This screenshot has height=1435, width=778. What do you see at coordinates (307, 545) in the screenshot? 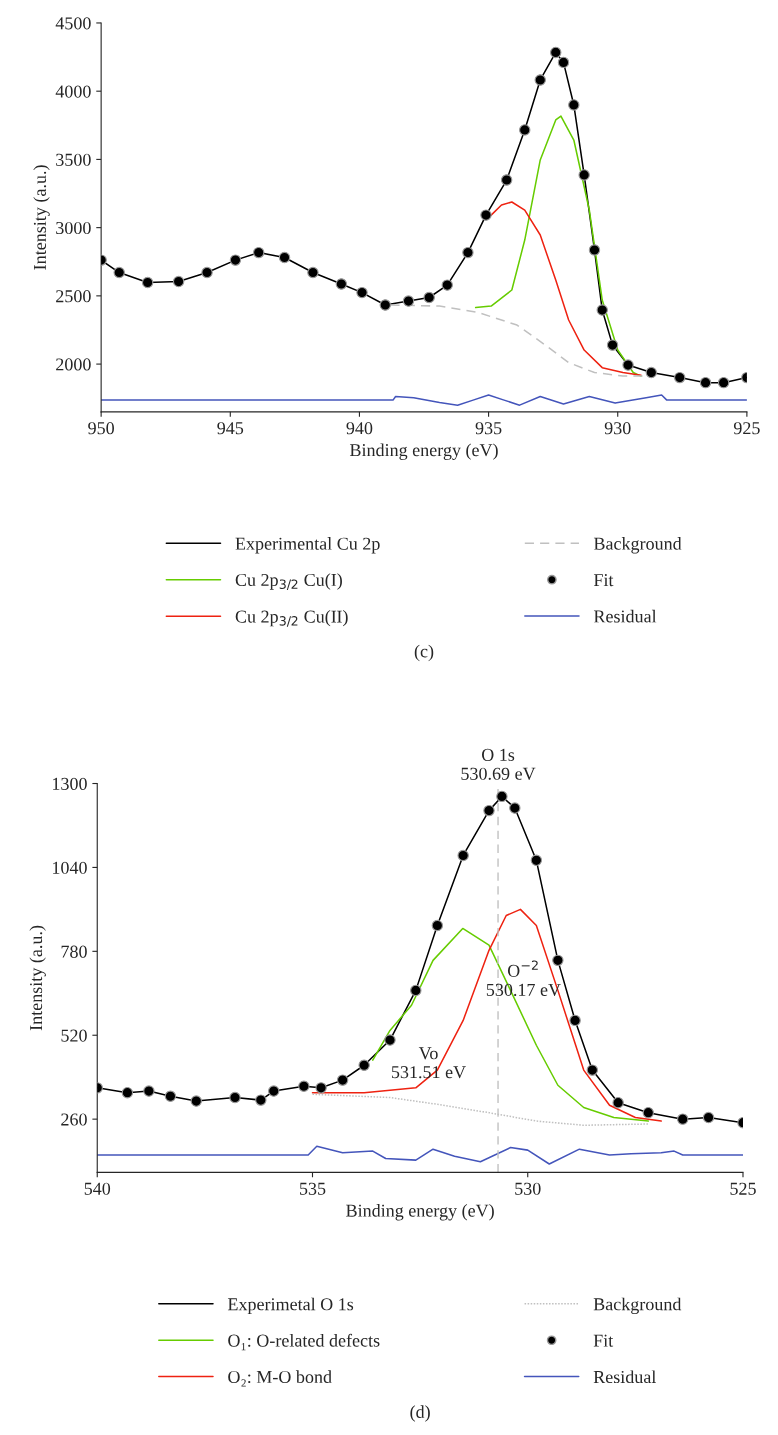
I see `legend-label: Experimental Cu 2p` at bounding box center [307, 545].